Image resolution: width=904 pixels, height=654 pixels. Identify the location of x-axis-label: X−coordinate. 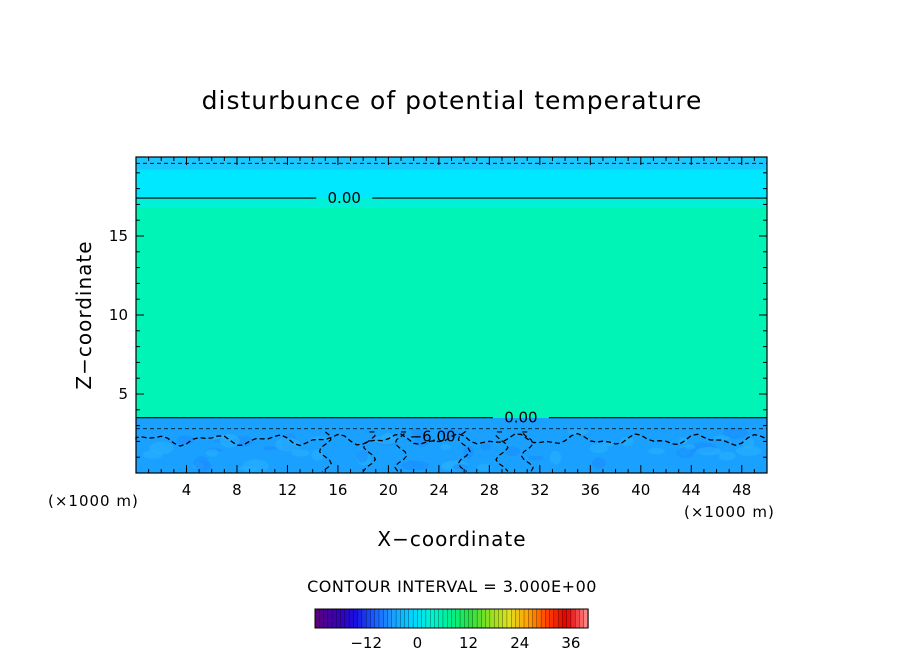
(452, 539).